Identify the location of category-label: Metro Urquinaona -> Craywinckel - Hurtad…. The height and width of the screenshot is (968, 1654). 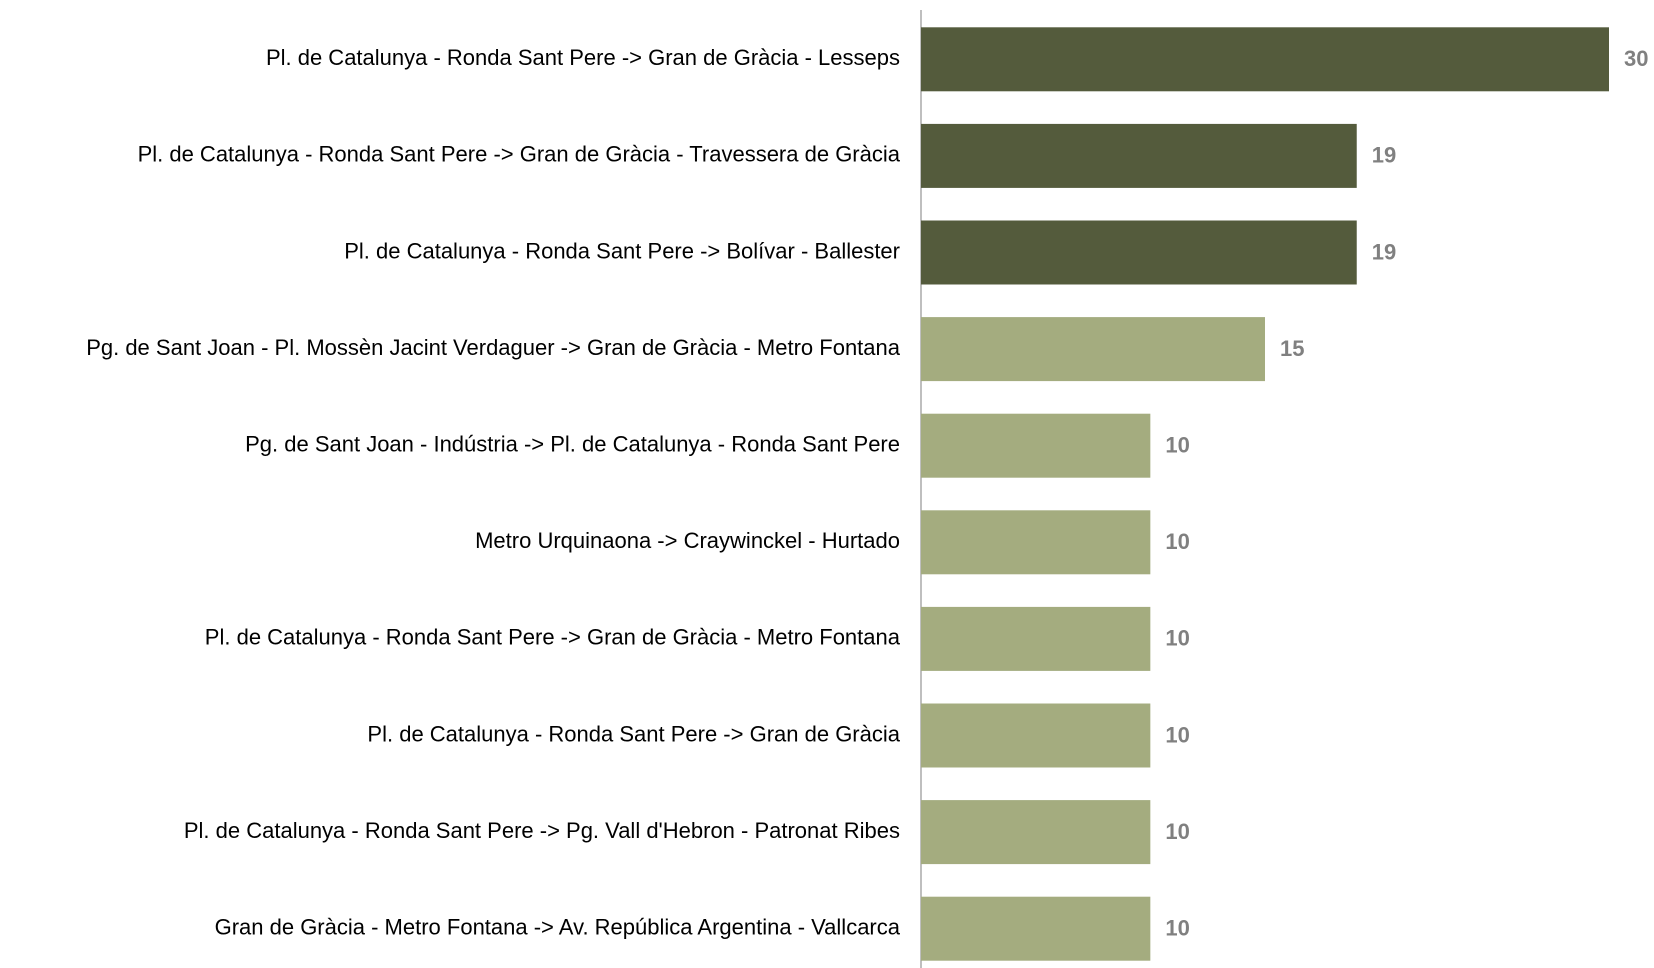
(687, 540).